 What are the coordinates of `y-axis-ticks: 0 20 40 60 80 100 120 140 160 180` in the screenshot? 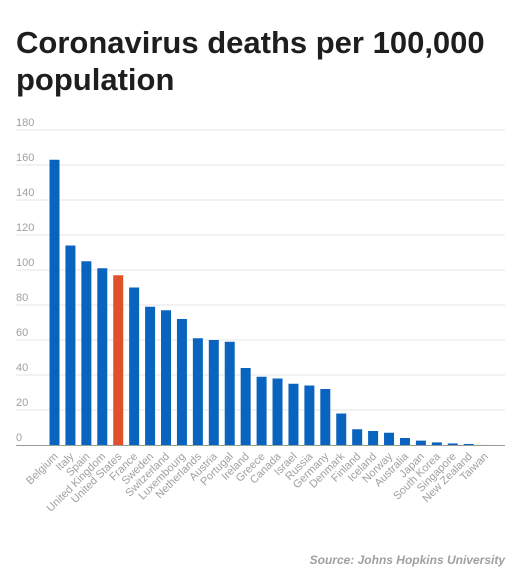 It's located at (25, 280).